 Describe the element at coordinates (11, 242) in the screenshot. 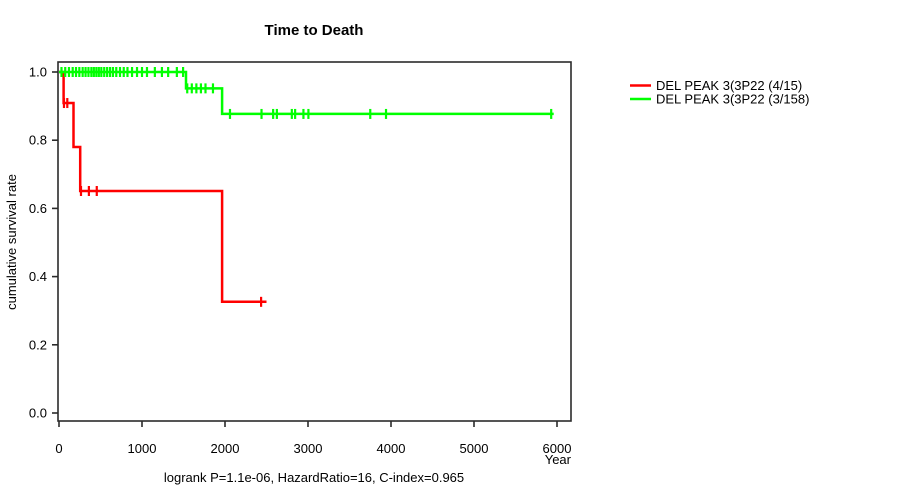

I see `y-axis-label: cumulative survival rate` at that location.